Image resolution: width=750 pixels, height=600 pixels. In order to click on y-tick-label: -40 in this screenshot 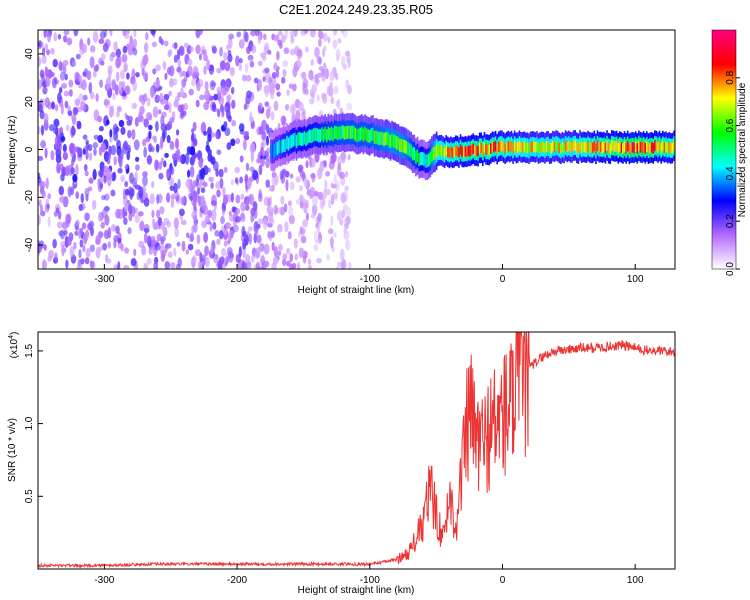, I will do `click(29, 244)`.